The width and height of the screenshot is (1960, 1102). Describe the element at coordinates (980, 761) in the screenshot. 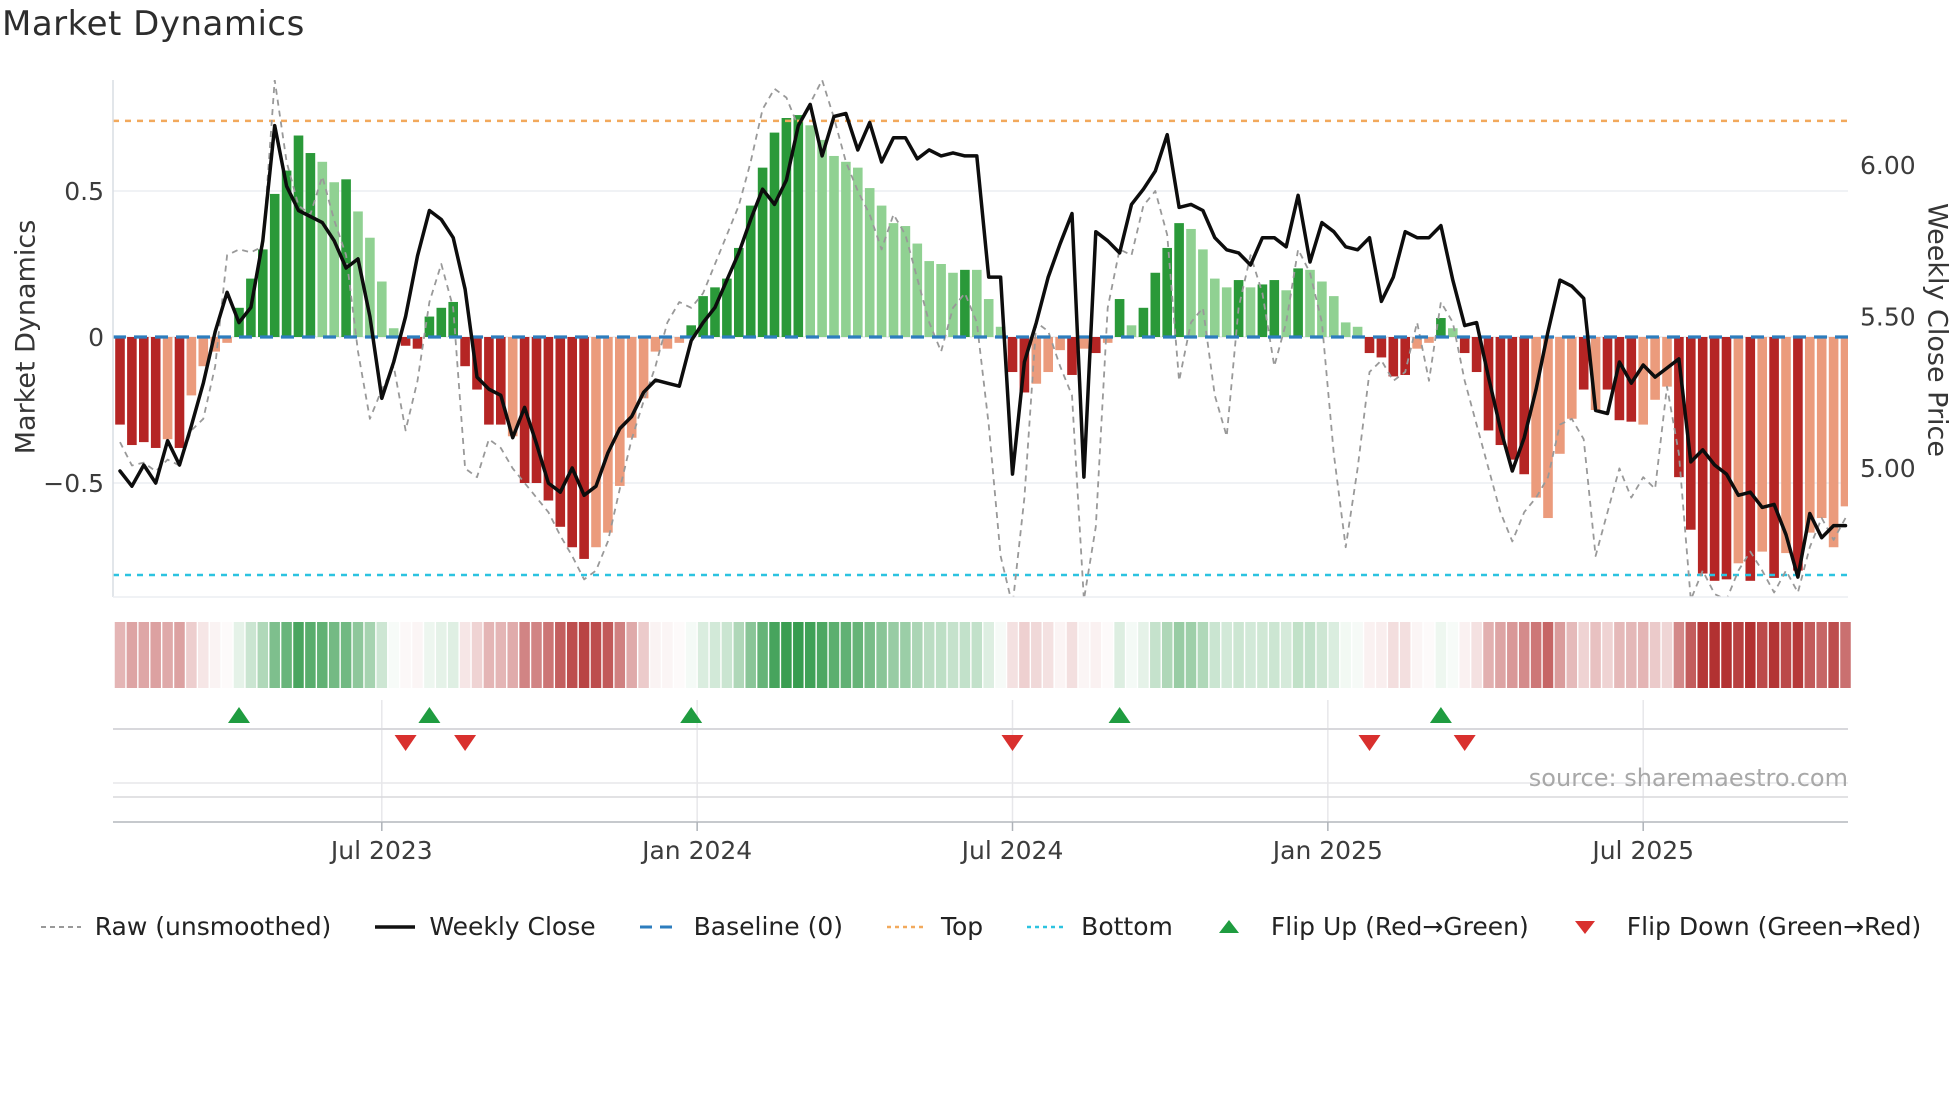

I see `flip-marker-panel` at that location.